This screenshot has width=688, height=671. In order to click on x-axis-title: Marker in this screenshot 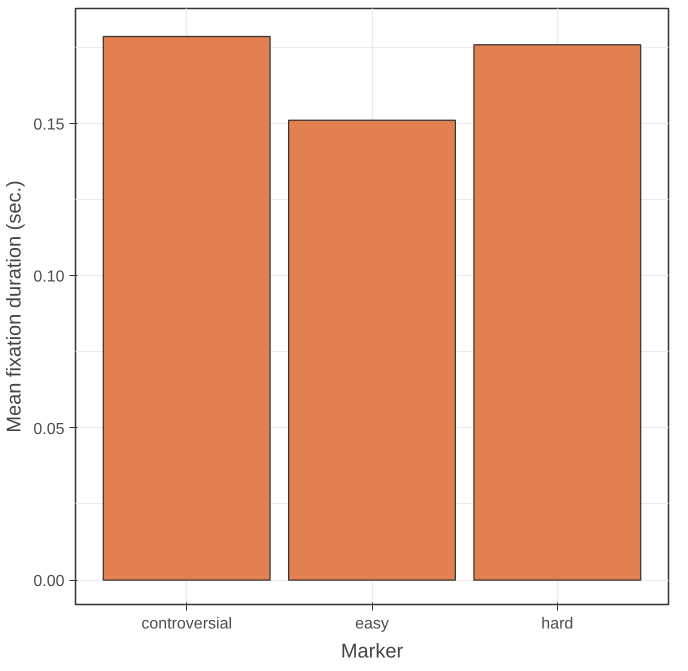, I will do `click(372, 651)`.